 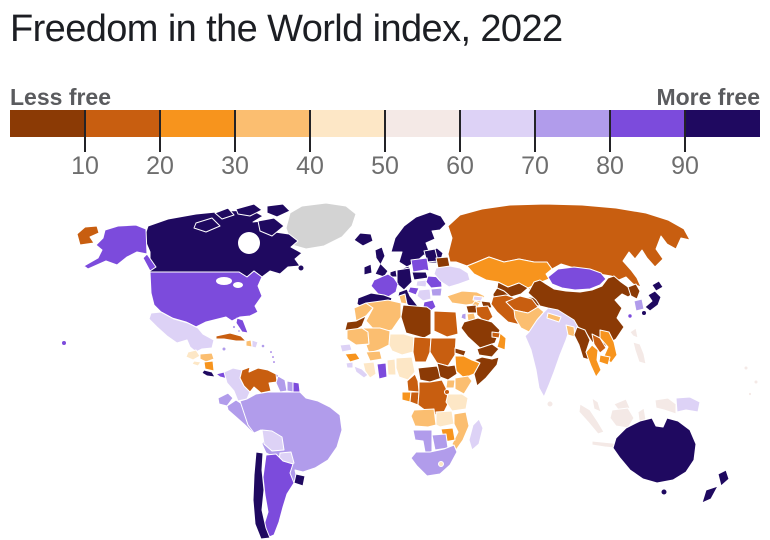 I want to click on region-suriname, so click(x=290, y=386).